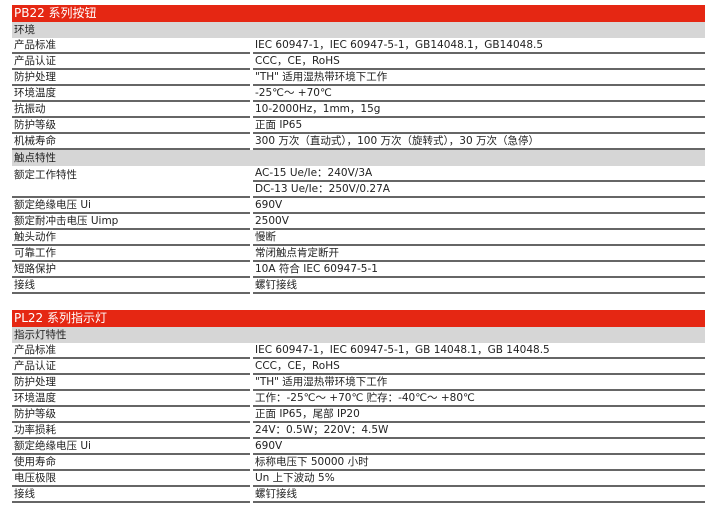 Image resolution: width=705 pixels, height=510 pixels. I want to click on row-value: 常闭触点肯定断开, so click(479, 254).